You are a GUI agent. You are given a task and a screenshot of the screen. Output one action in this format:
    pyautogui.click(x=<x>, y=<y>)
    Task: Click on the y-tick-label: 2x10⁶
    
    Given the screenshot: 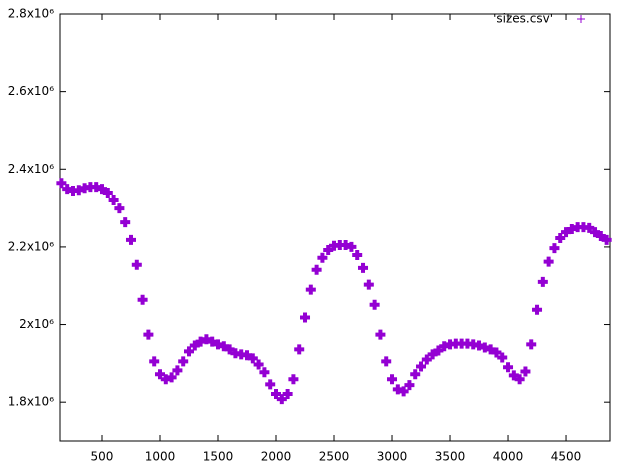 What is the action you would take?
    pyautogui.click(x=36, y=324)
    